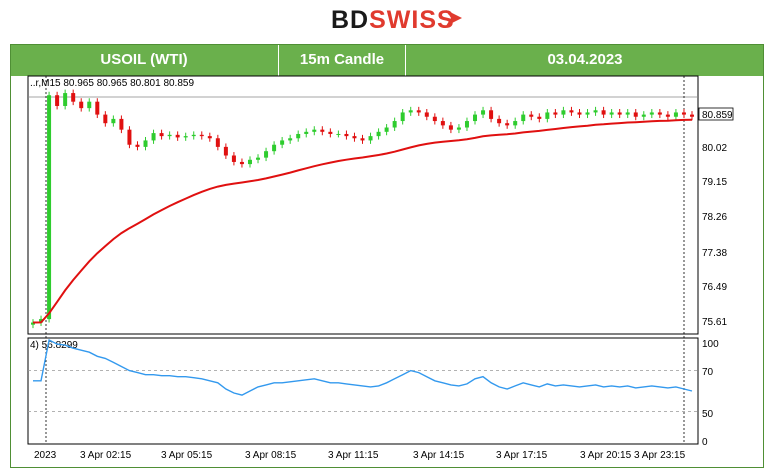 Image resolution: width=780 pixels, height=473 pixels. What do you see at coordinates (717, 115) in the screenshot?
I see `current-price-label: 80.859` at bounding box center [717, 115].